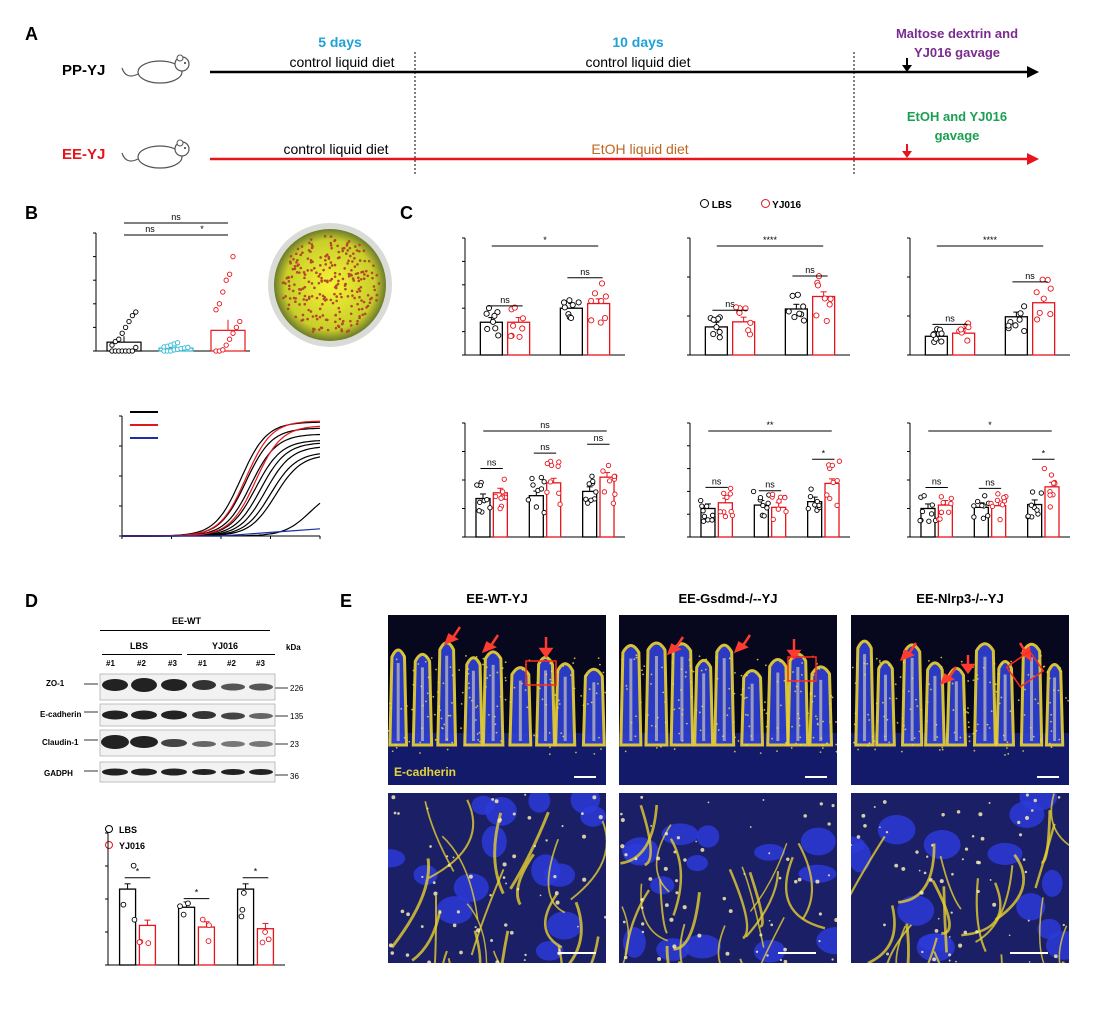  What do you see at coordinates (536, 516) in the screenshot?
I see `bar` at bounding box center [536, 516].